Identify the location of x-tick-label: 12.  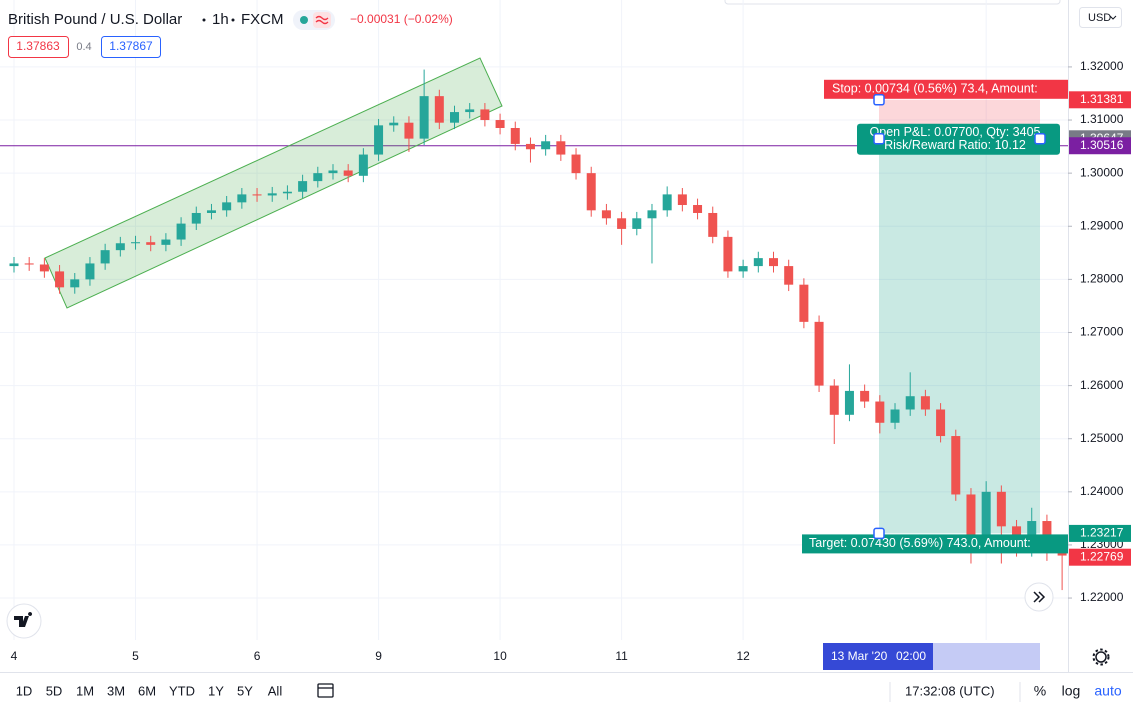
(743, 656).